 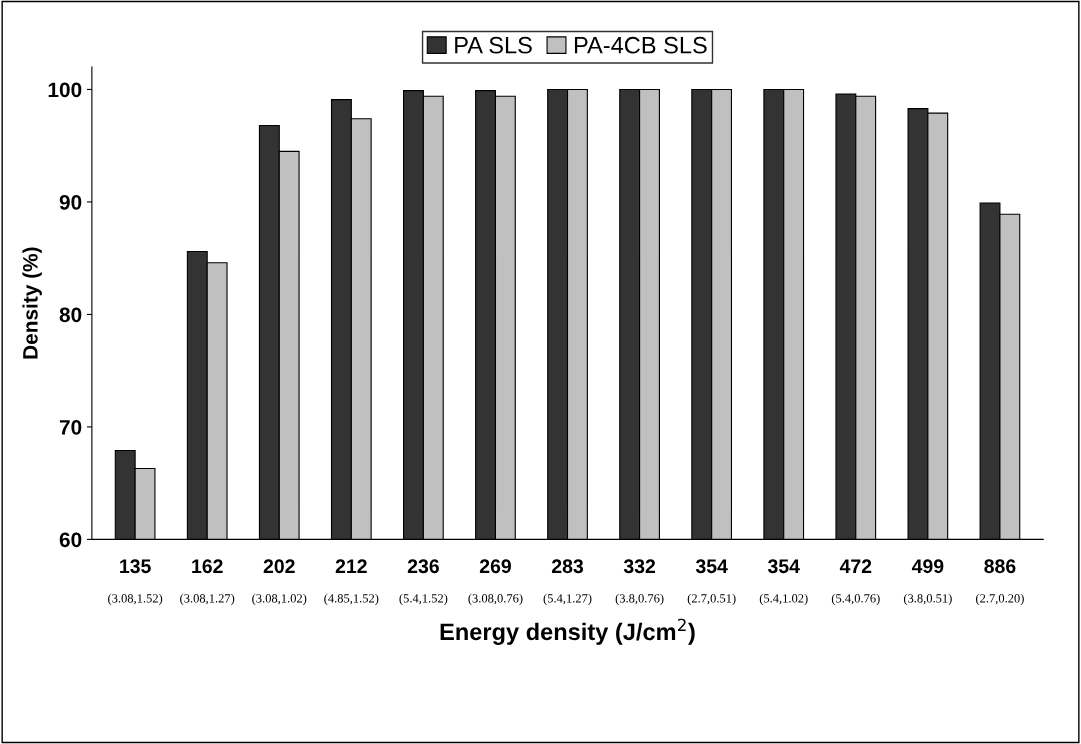 What do you see at coordinates (32, 303) in the screenshot?
I see `y-axis-title: Density (%)` at bounding box center [32, 303].